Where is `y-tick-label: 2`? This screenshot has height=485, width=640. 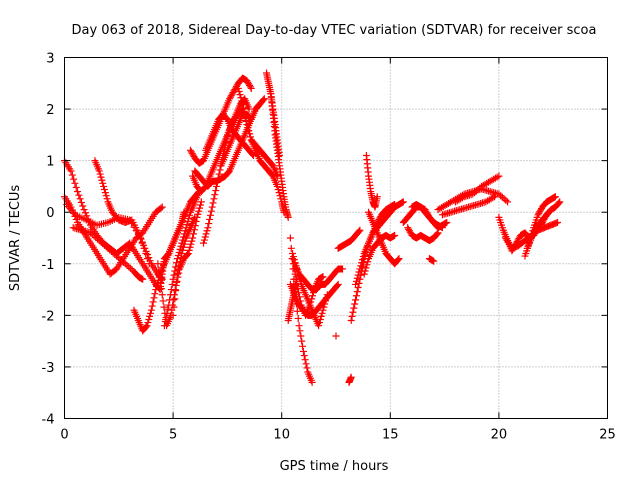
y-tick-label: 2 is located at coordinates (50, 110).